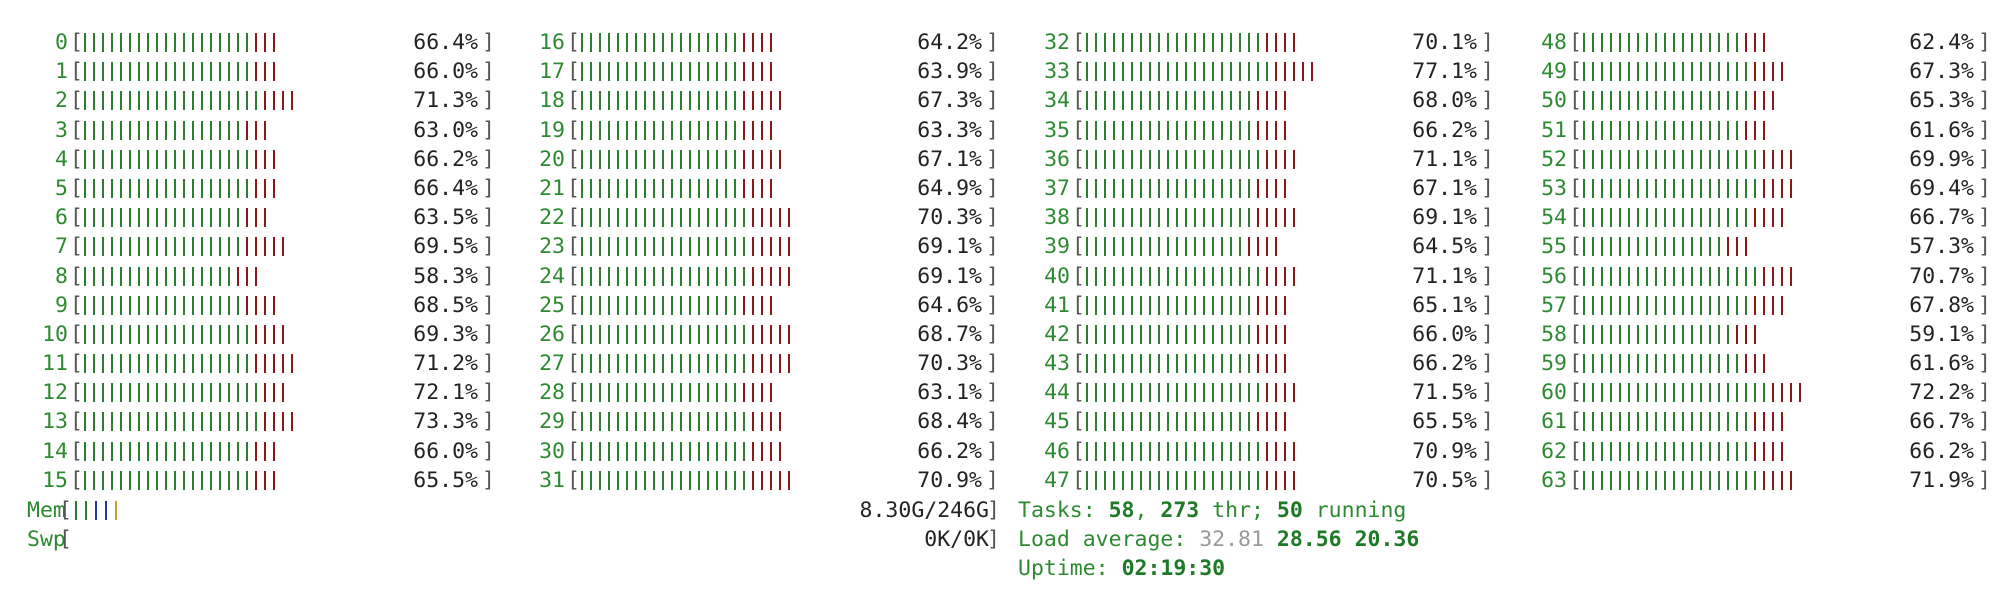 Image resolution: width=2000 pixels, height=589 pixels. What do you see at coordinates (747, 130) in the screenshot?
I see `cpu-meter-row: 19[63.3%]` at bounding box center [747, 130].